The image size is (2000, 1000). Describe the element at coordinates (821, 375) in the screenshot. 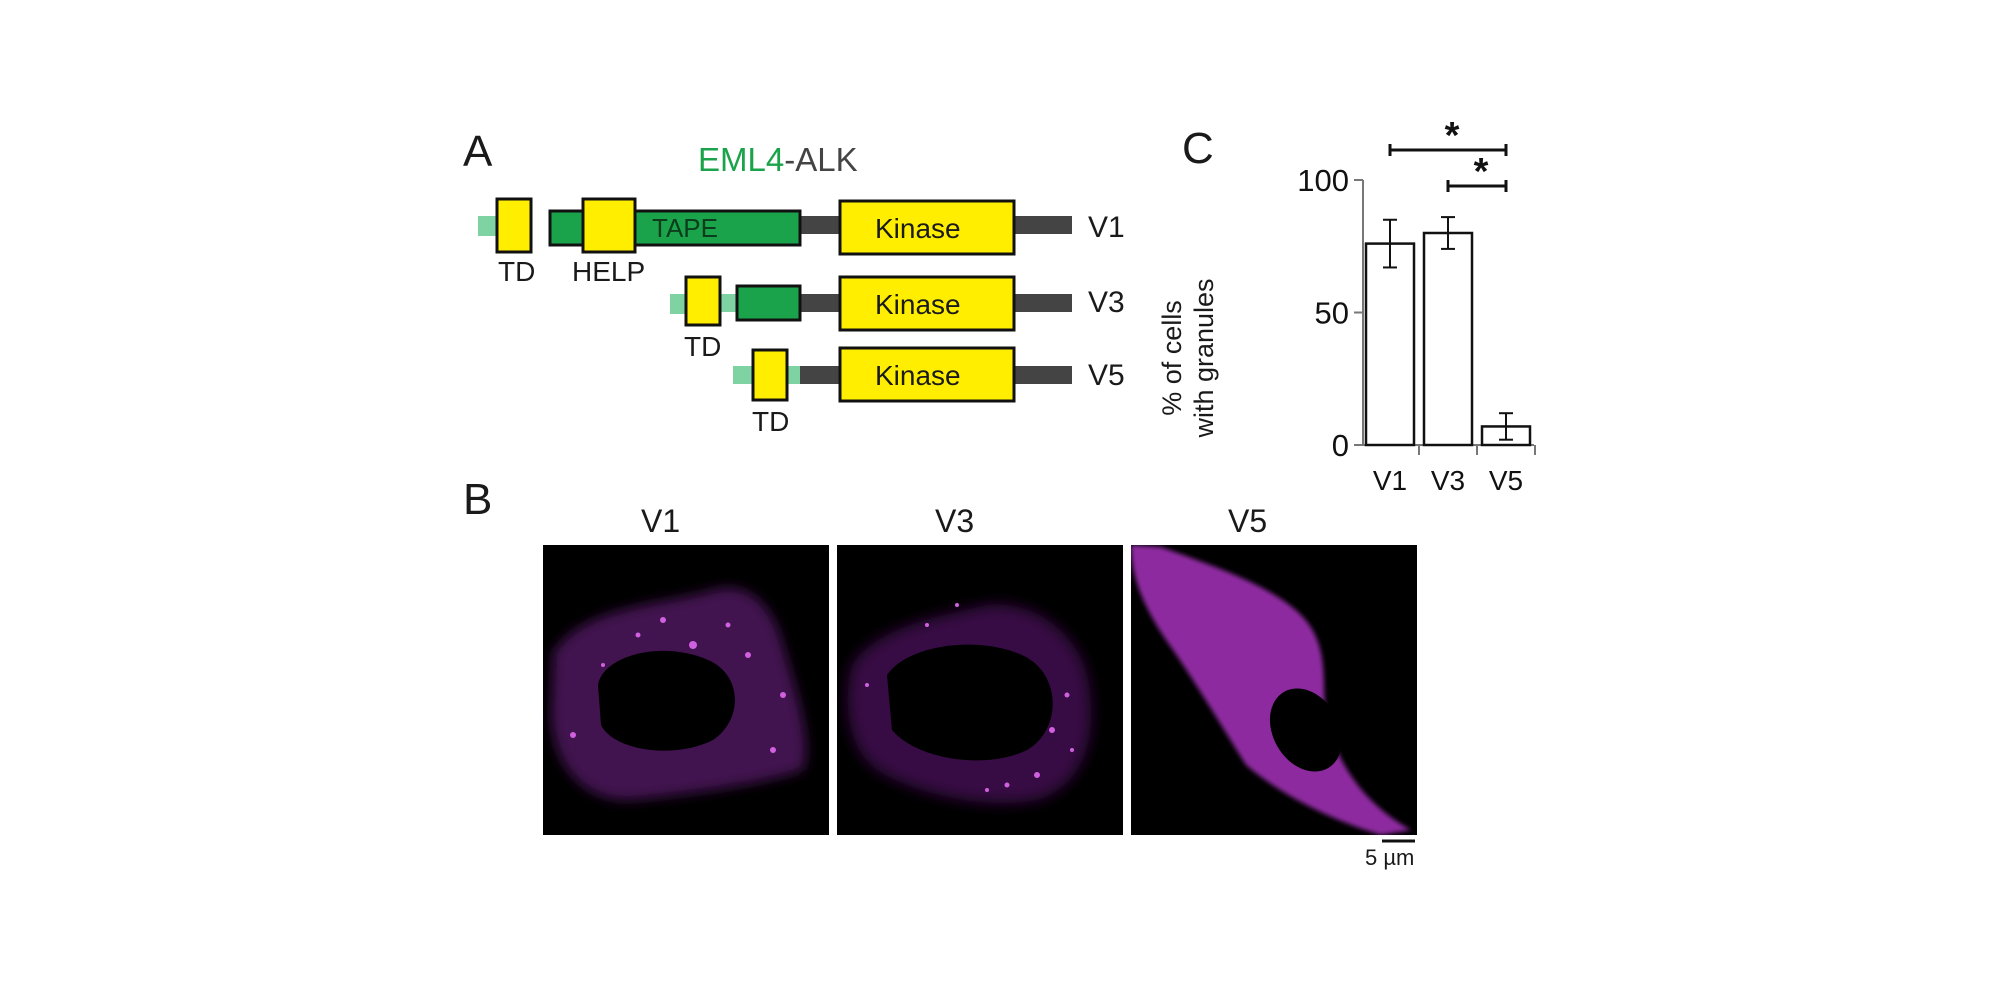

I see `v5-linker` at that location.